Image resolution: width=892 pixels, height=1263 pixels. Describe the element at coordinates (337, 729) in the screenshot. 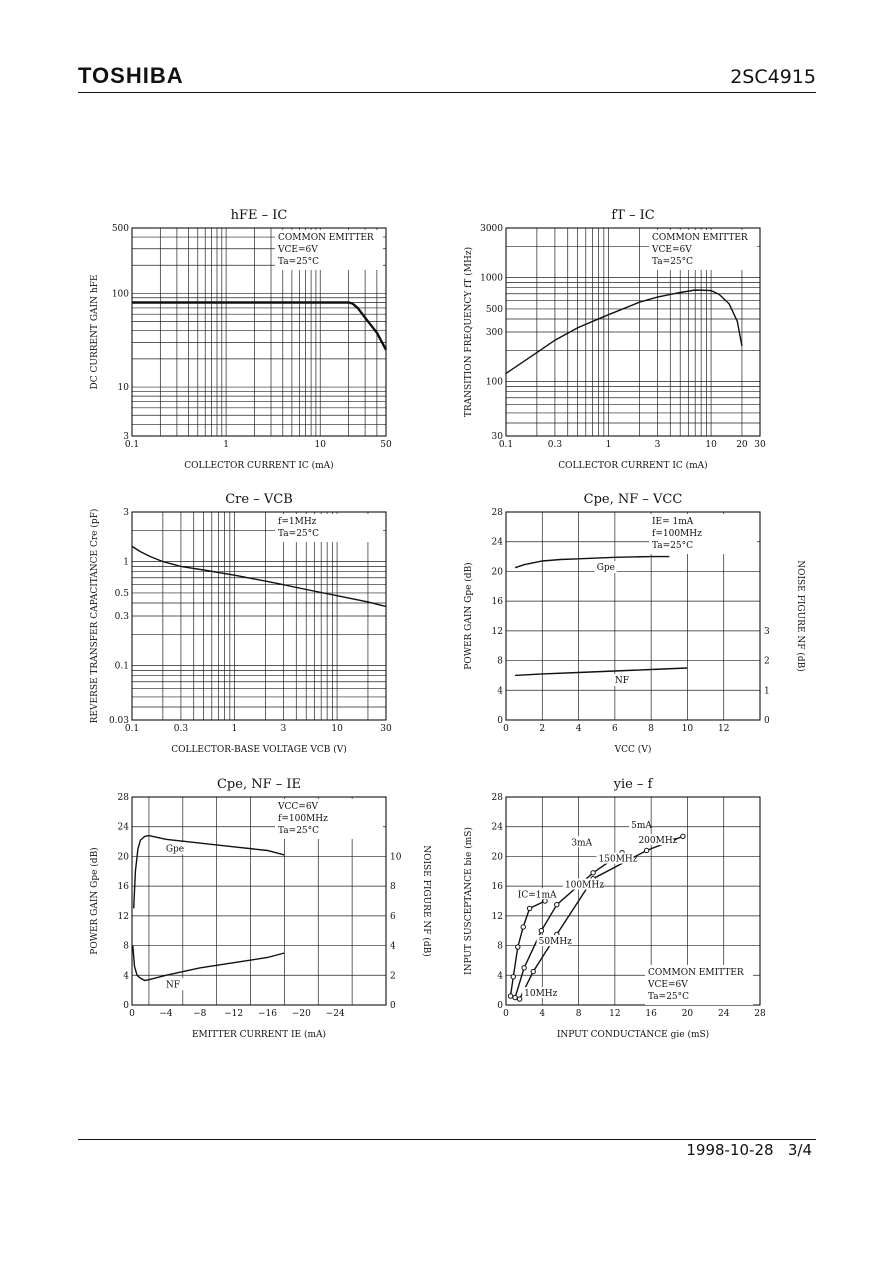

I see `x-tick-label: 10` at that location.